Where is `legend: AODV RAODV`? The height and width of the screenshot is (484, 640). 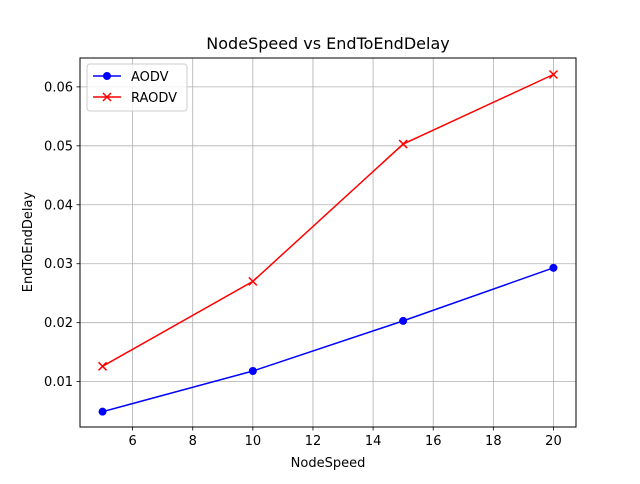
legend: AODV RAODV is located at coordinates (137, 87).